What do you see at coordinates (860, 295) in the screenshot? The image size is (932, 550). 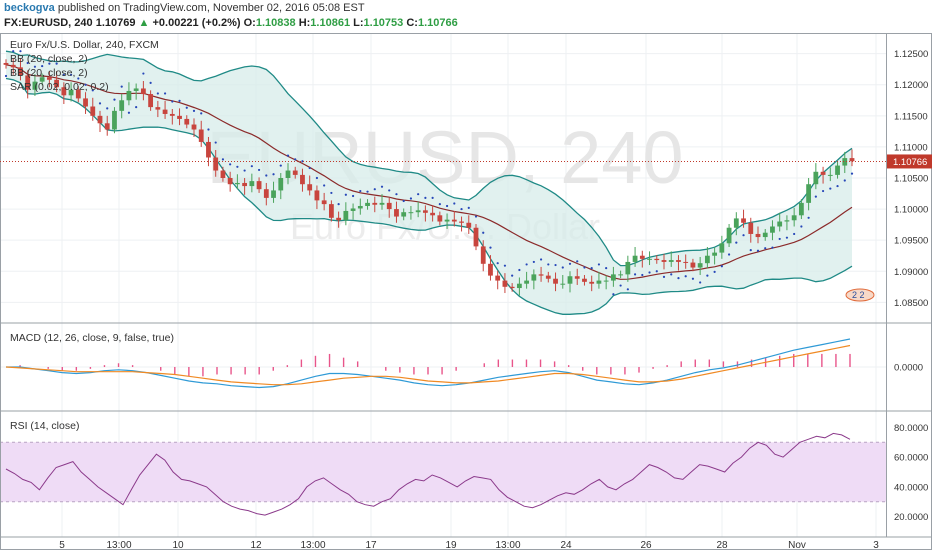 I see `event-marker-flag` at bounding box center [860, 295].